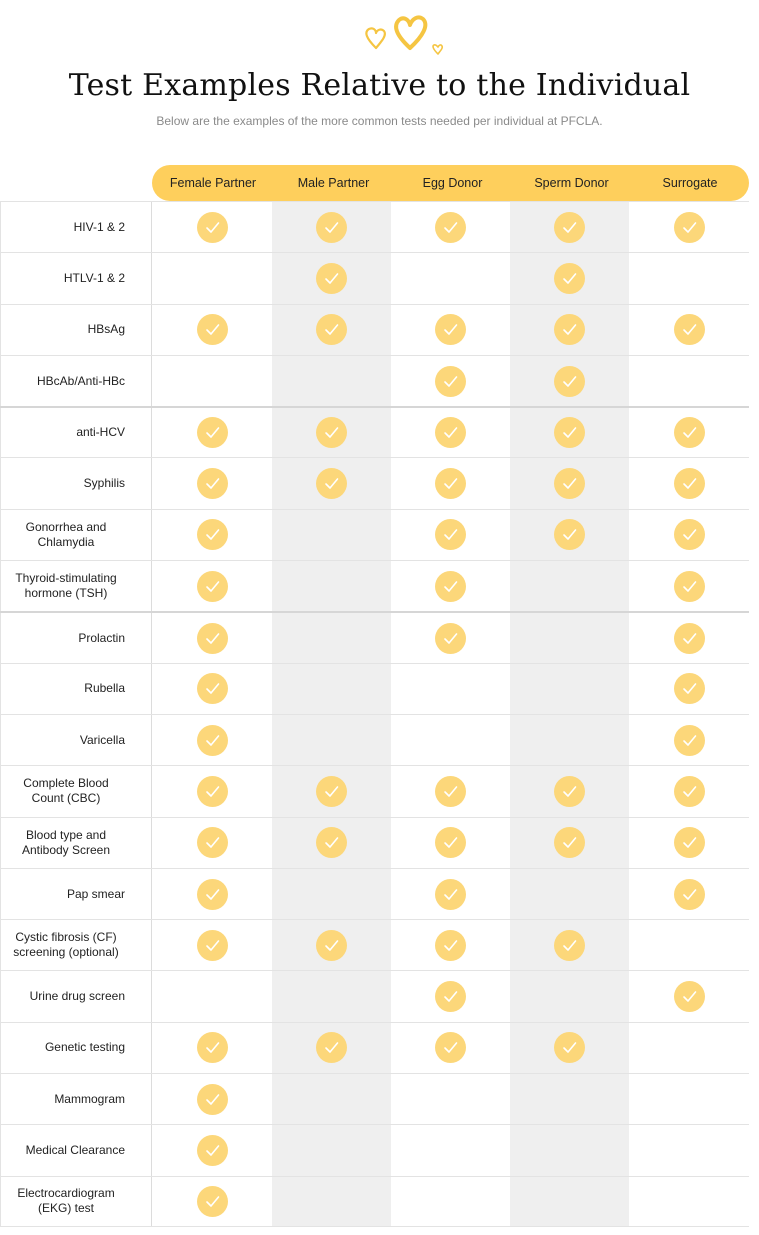  Describe the element at coordinates (374, 739) in the screenshot. I see `table-row: Varicella` at that location.